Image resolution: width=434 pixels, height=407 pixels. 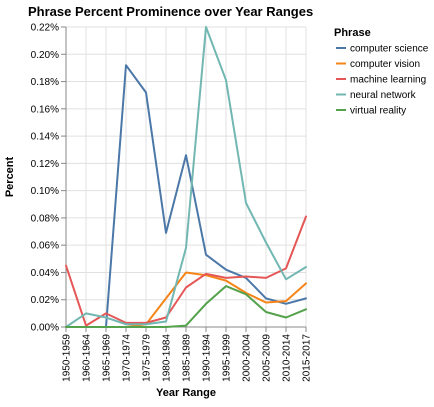 I want to click on y-tick-label: 0.10%, so click(x=45, y=191).